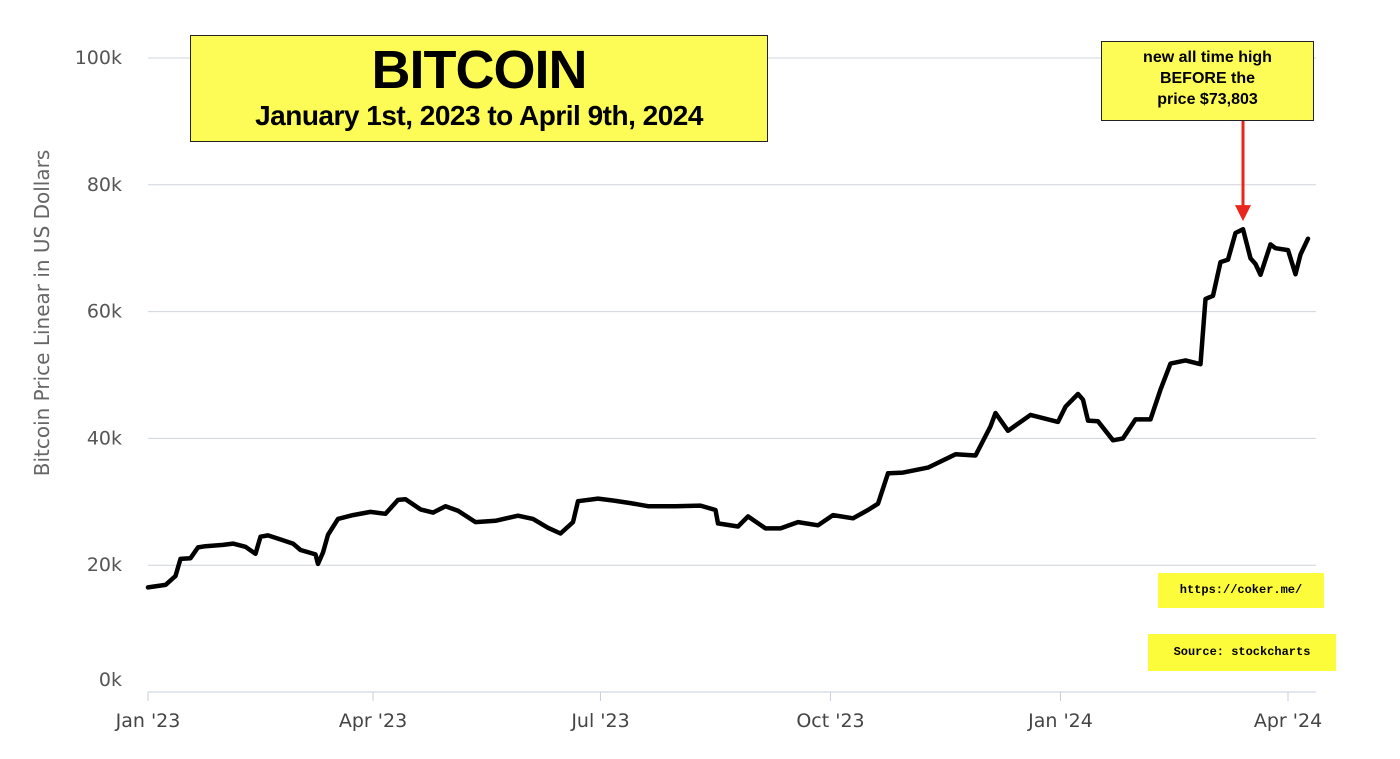 Image resolution: width=1400 pixels, height=759 pixels. What do you see at coordinates (1207, 99) in the screenshot?
I see `ath-annotation-line-3: price $73,803` at bounding box center [1207, 99].